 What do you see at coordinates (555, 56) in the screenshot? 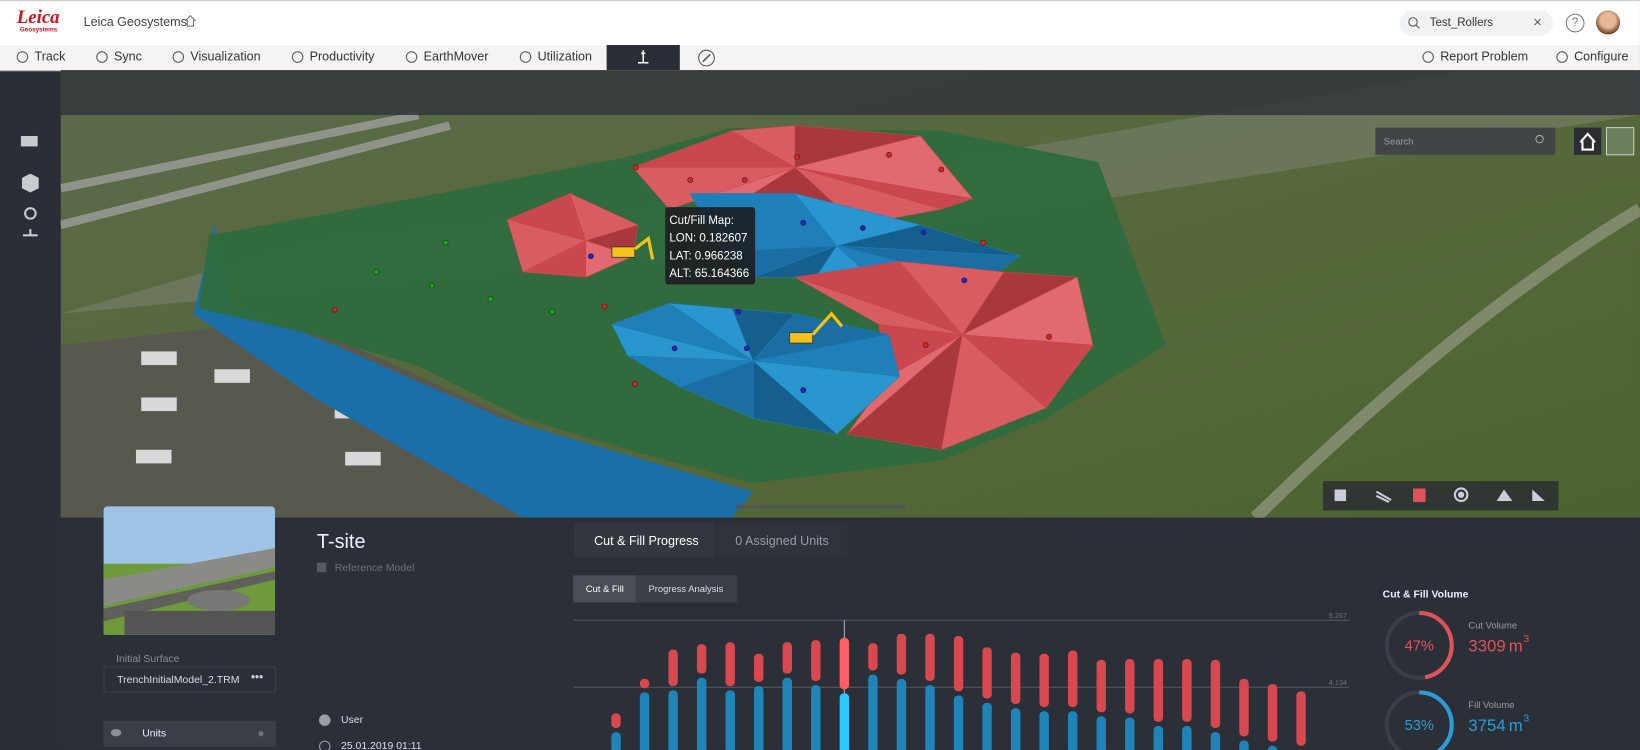
I see `nav-tab: Utilization` at bounding box center [555, 56].